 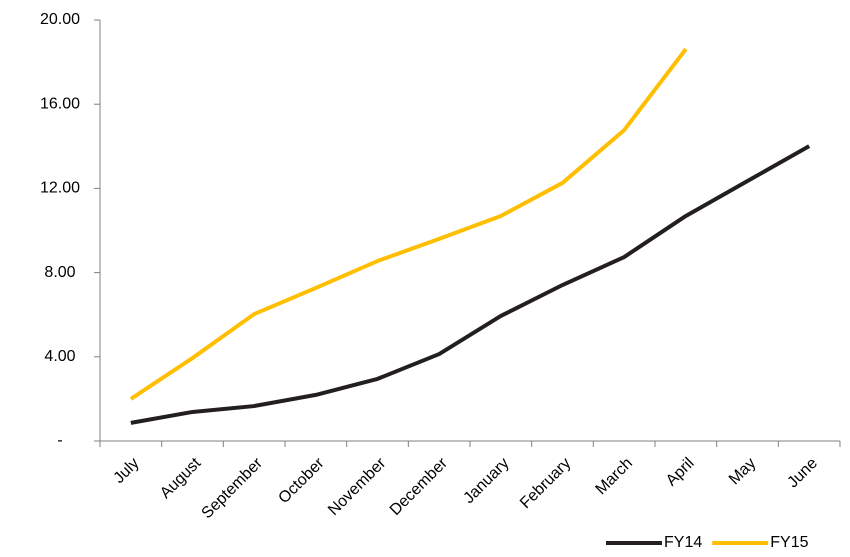 I want to click on y-tick-label: 12.00, so click(x=60, y=188).